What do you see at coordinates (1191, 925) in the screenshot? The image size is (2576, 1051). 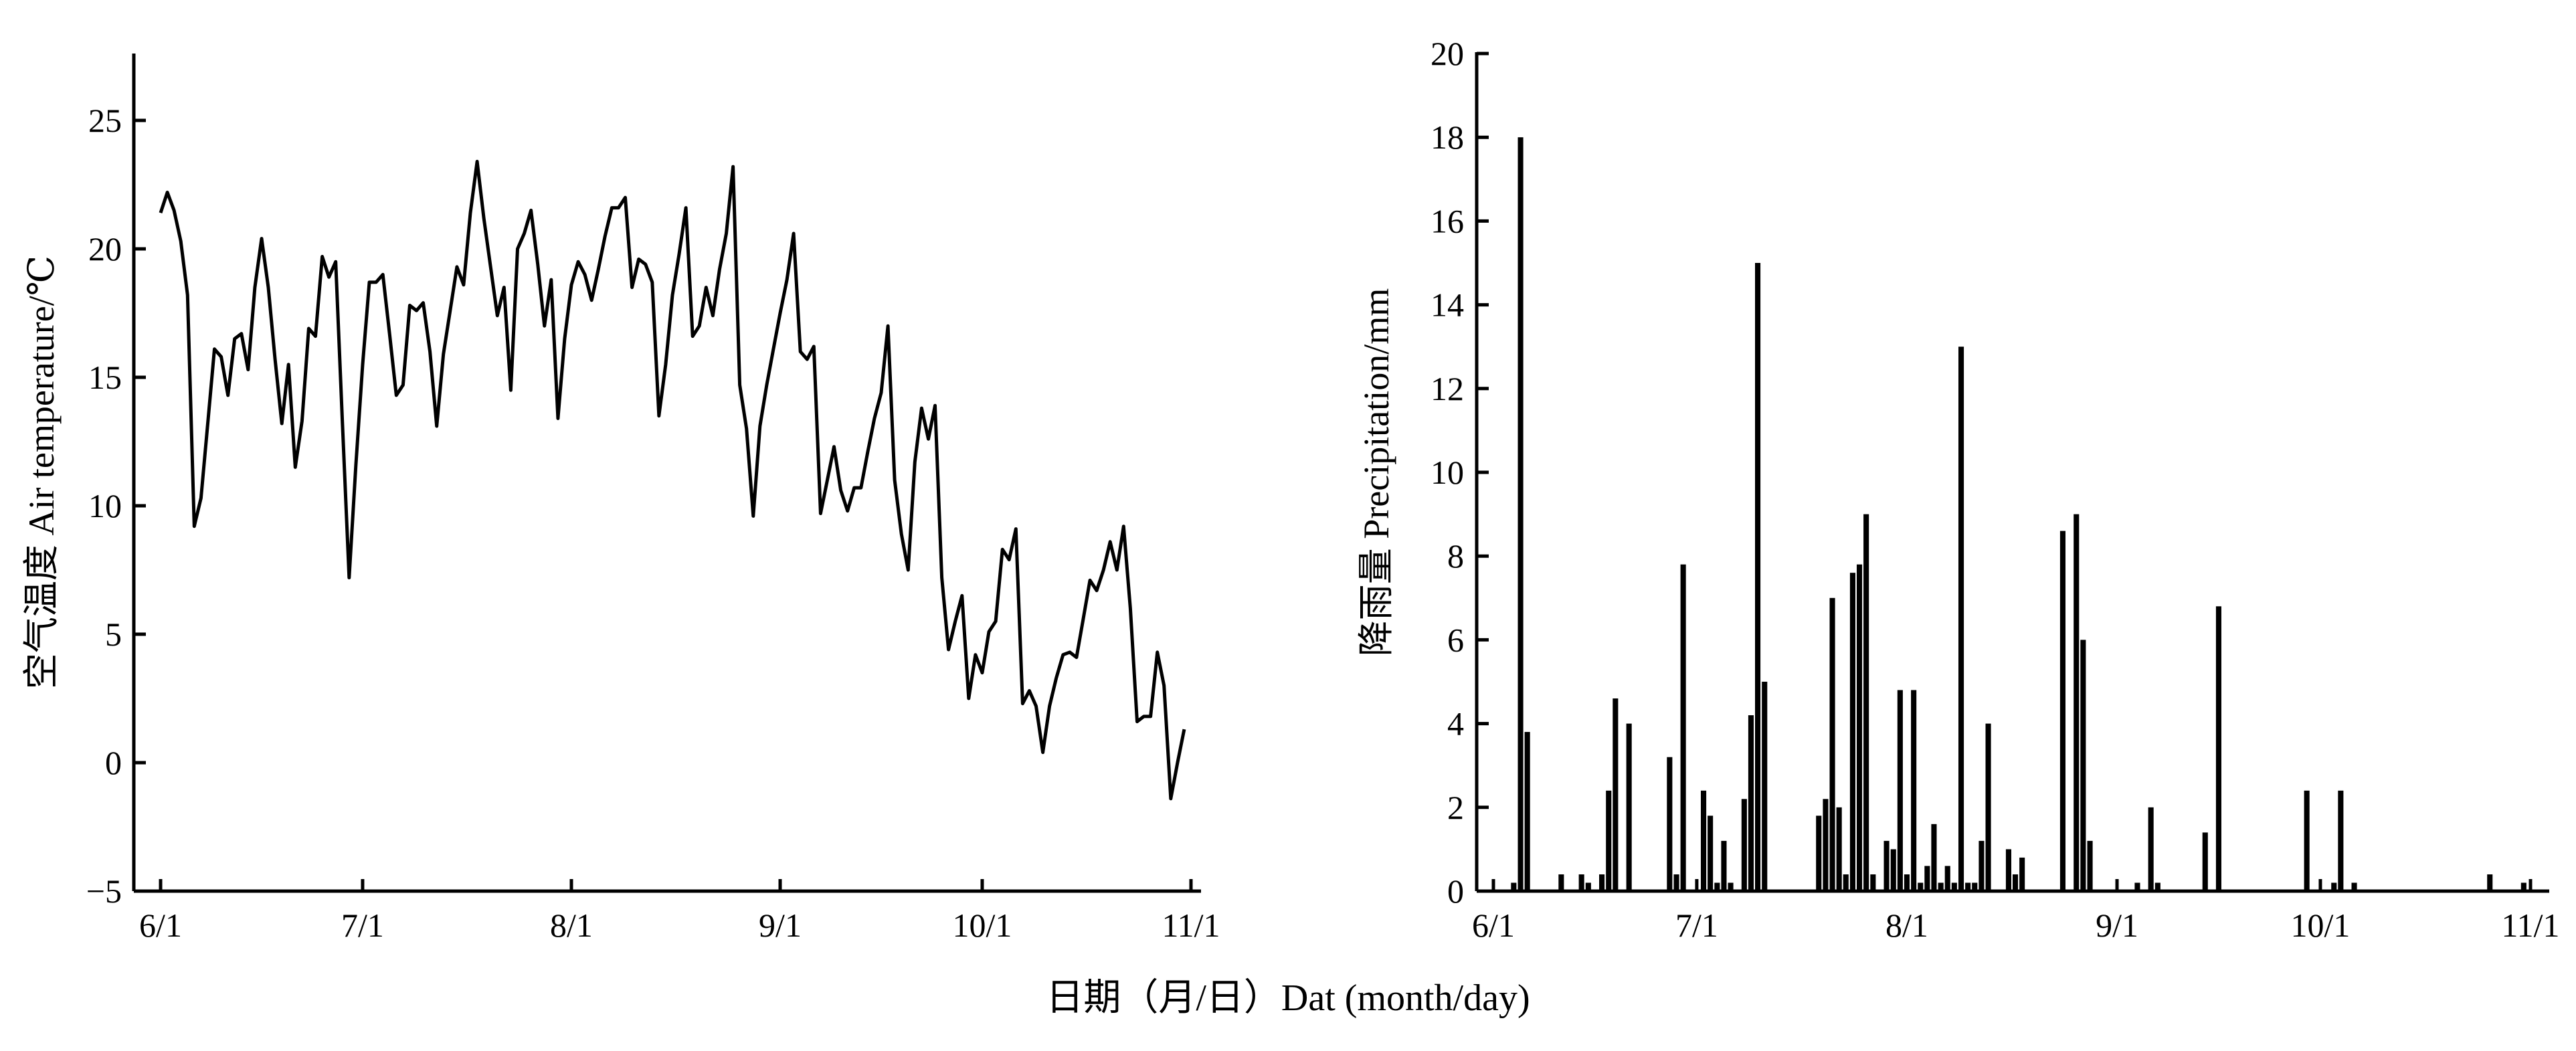 I see `temperature-x-tick-label: 11/1` at bounding box center [1191, 925].